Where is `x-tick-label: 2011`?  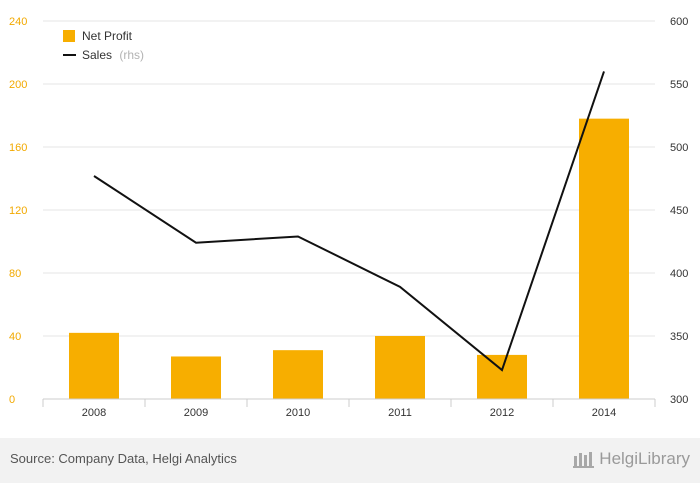
x-tick-label: 2011 is located at coordinates (400, 413).